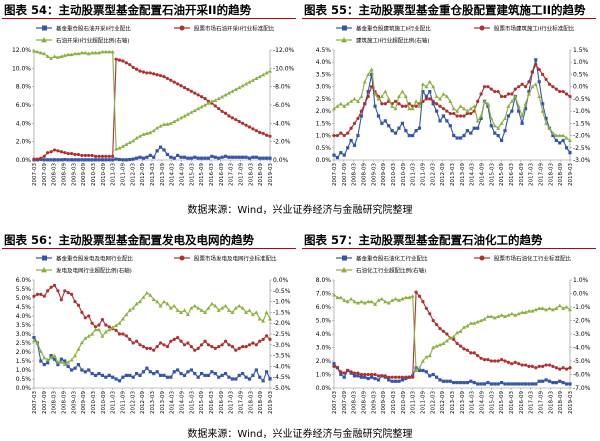  Describe the element at coordinates (582, 388) in the screenshot. I see `y2-tick-label: -7.0%` at that location.